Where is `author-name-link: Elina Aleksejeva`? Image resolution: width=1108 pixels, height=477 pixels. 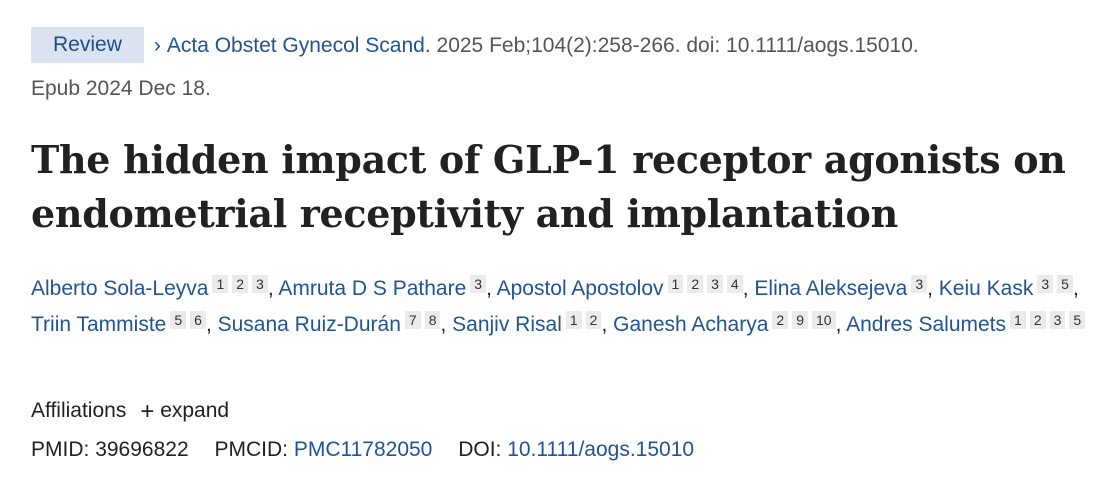
author-name-link: Elina Aleksejeva is located at coordinates (831, 288).